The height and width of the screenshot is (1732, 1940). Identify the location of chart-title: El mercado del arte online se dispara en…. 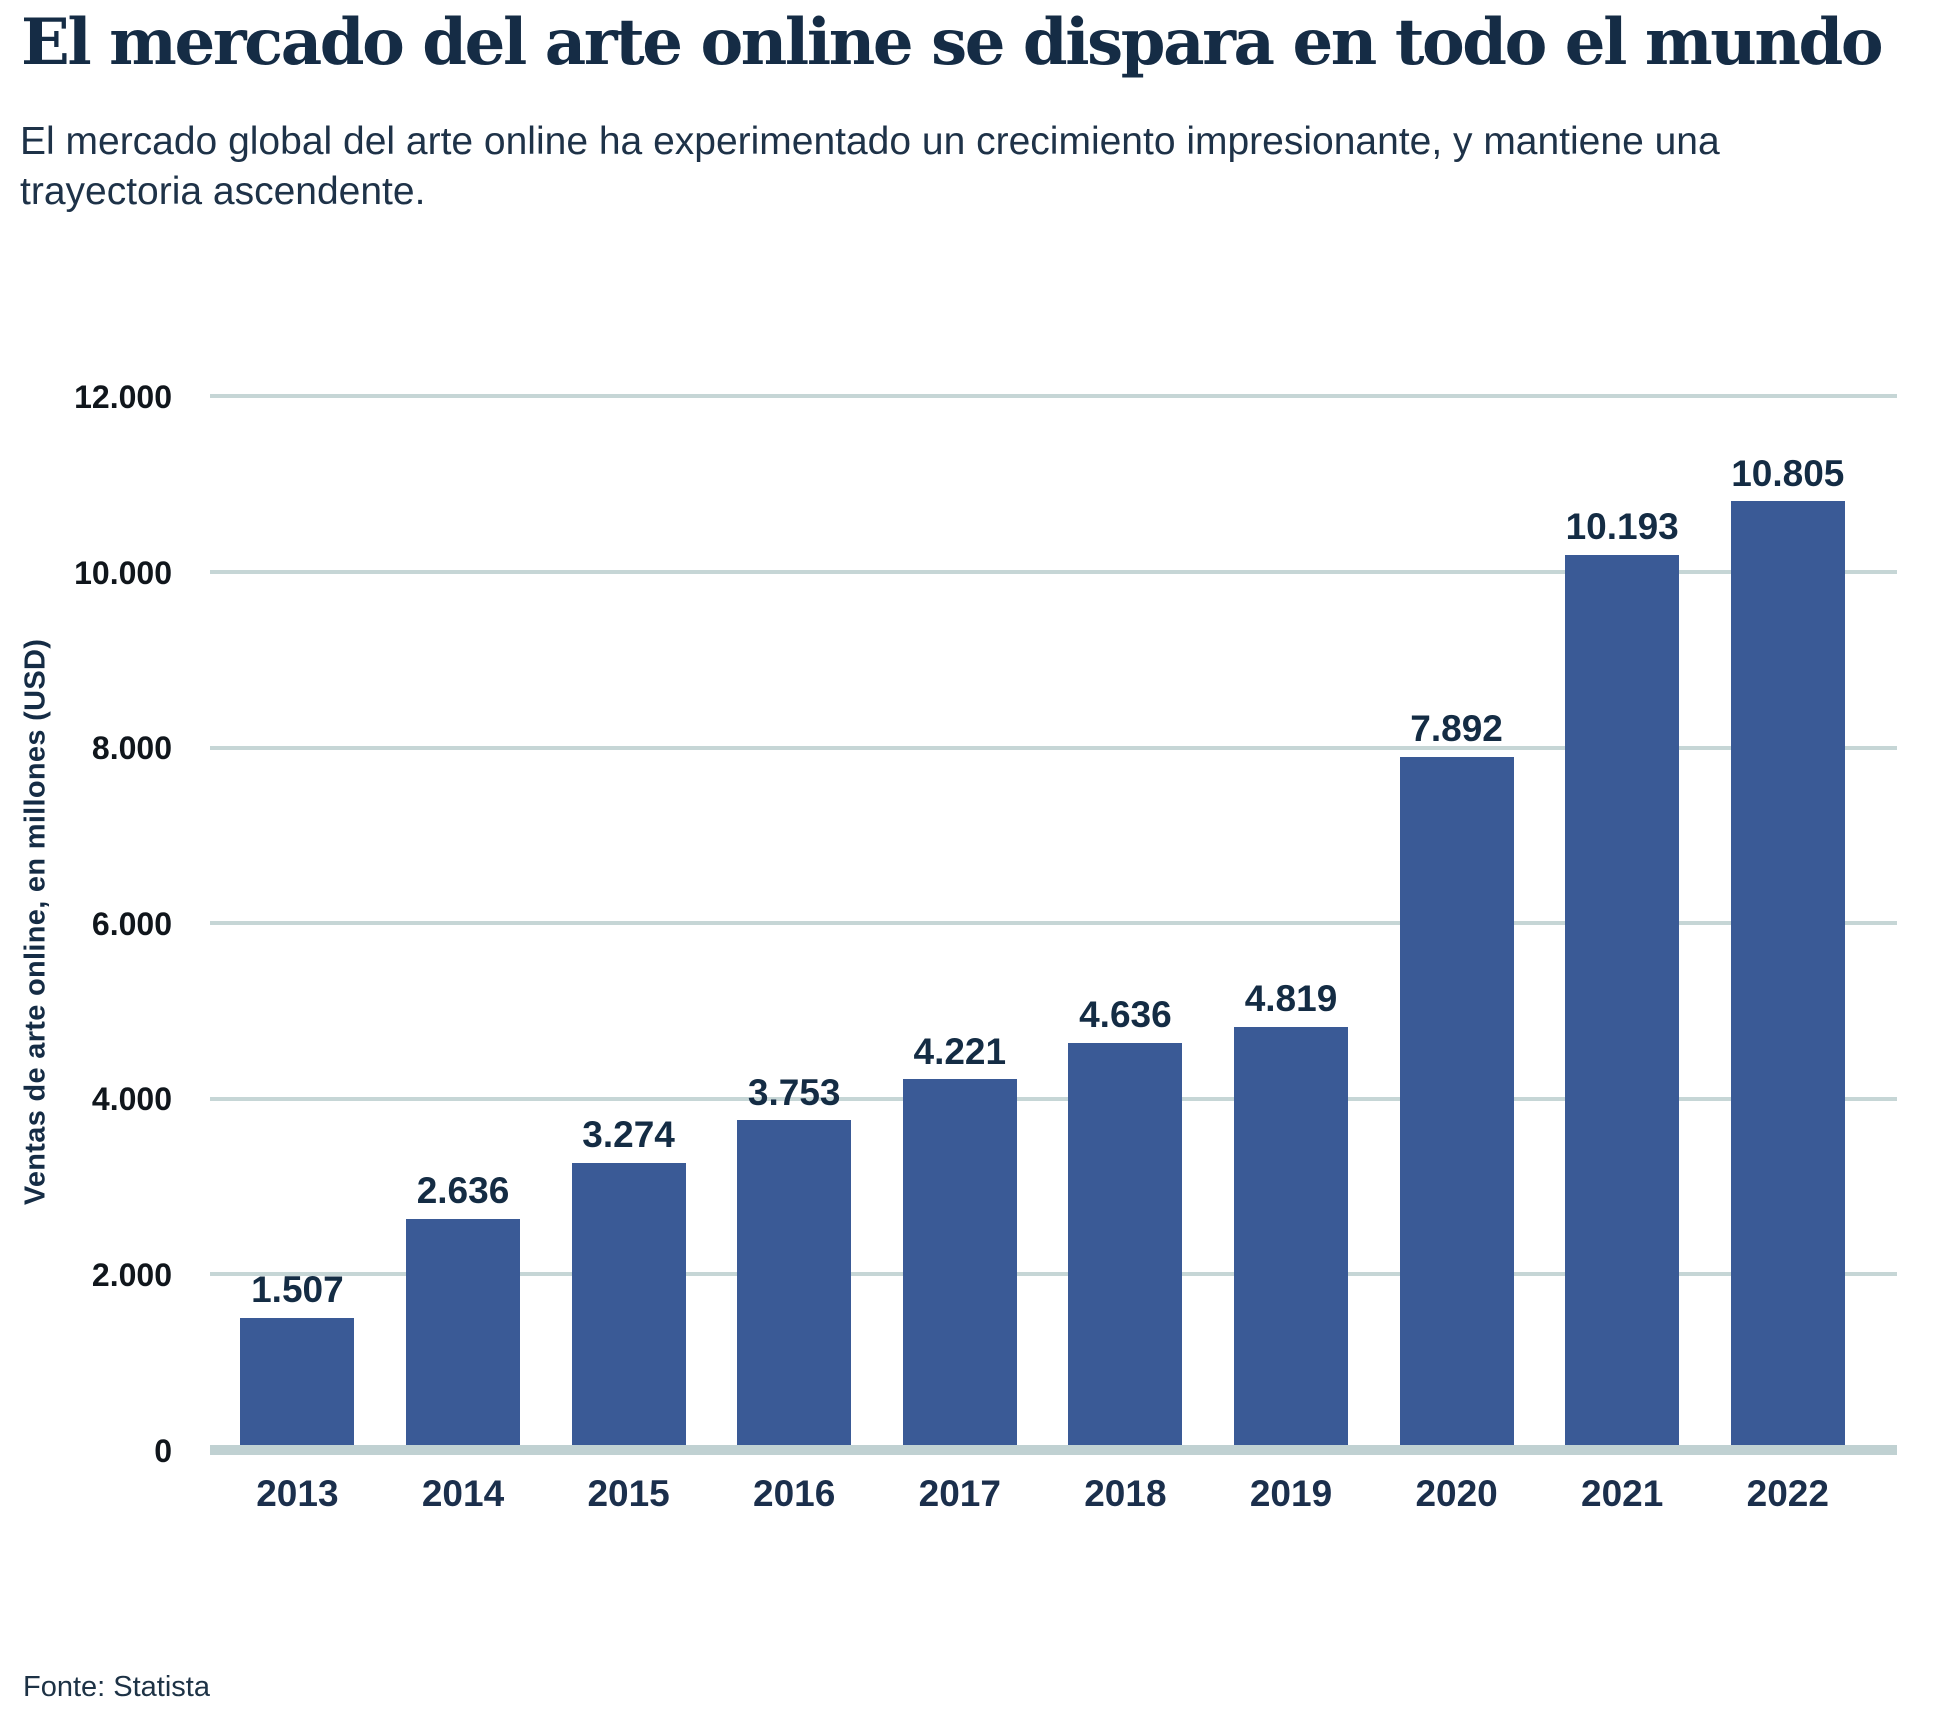
(952, 42).